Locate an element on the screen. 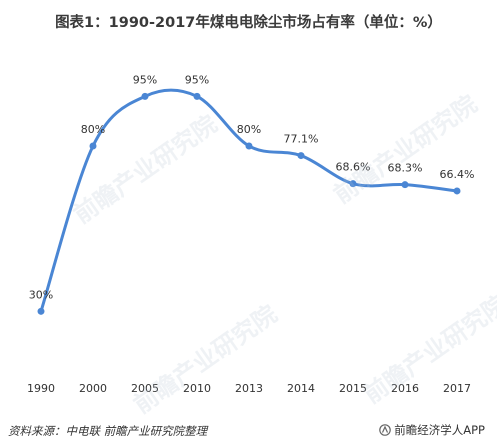 Image resolution: width=497 pixels, height=448 pixels. brand-credit: 前瞻经济学人APP is located at coordinates (432, 430).